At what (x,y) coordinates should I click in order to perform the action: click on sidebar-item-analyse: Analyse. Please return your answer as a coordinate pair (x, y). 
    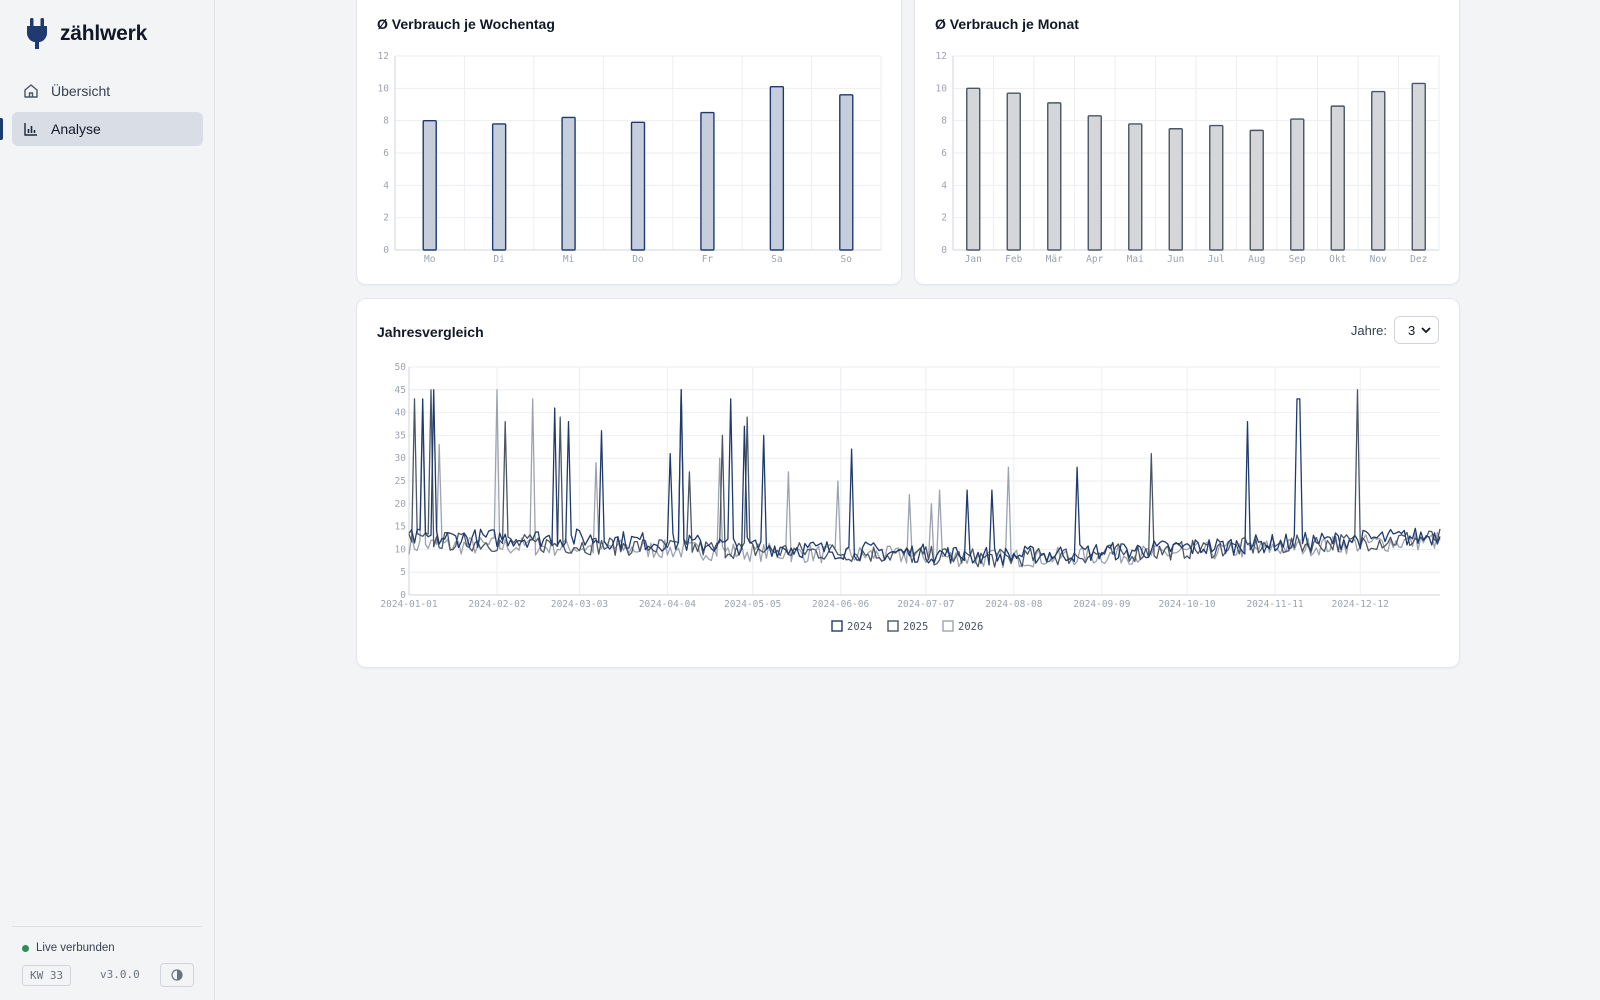
    Looking at the image, I should click on (107, 129).